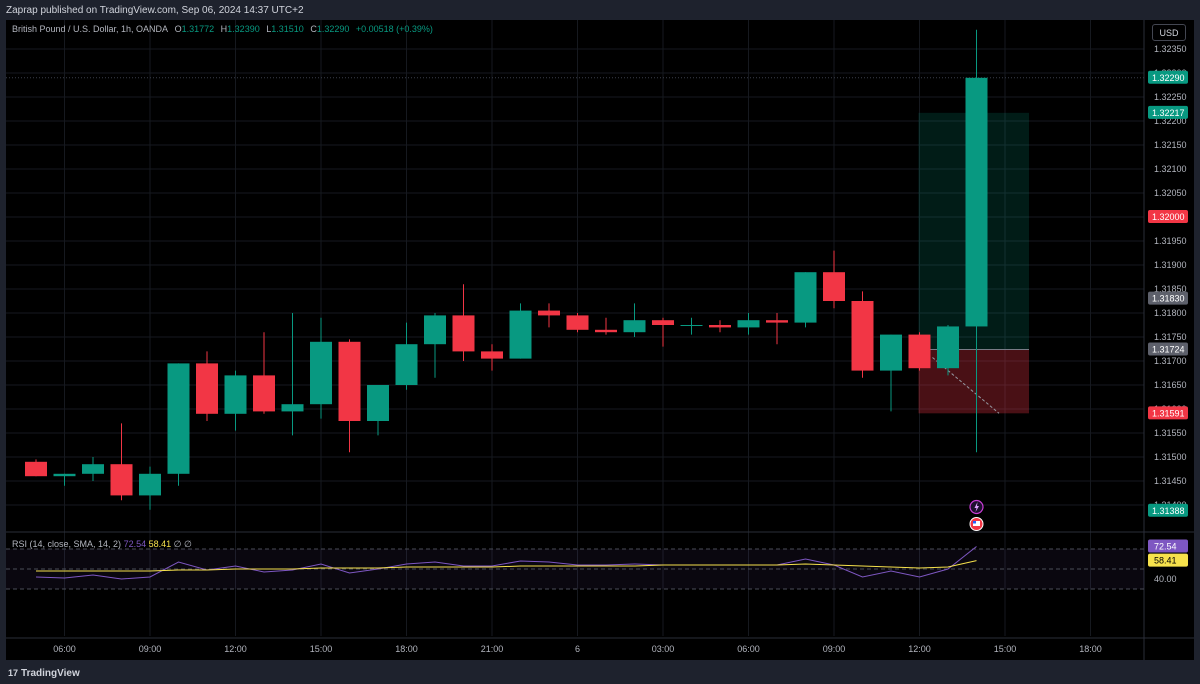 The image size is (1200, 684). Describe the element at coordinates (600, 673) in the screenshot. I see `footer: 17 TradingView` at that location.